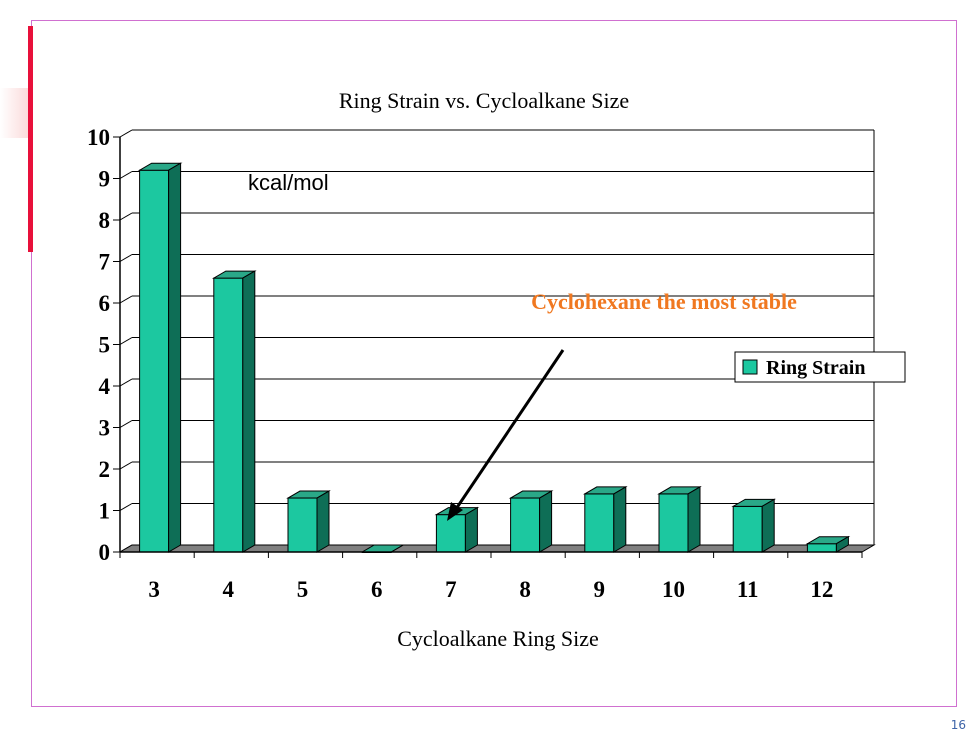 This screenshot has width=980, height=735. I want to click on x-tick-label: 8, so click(525, 589).